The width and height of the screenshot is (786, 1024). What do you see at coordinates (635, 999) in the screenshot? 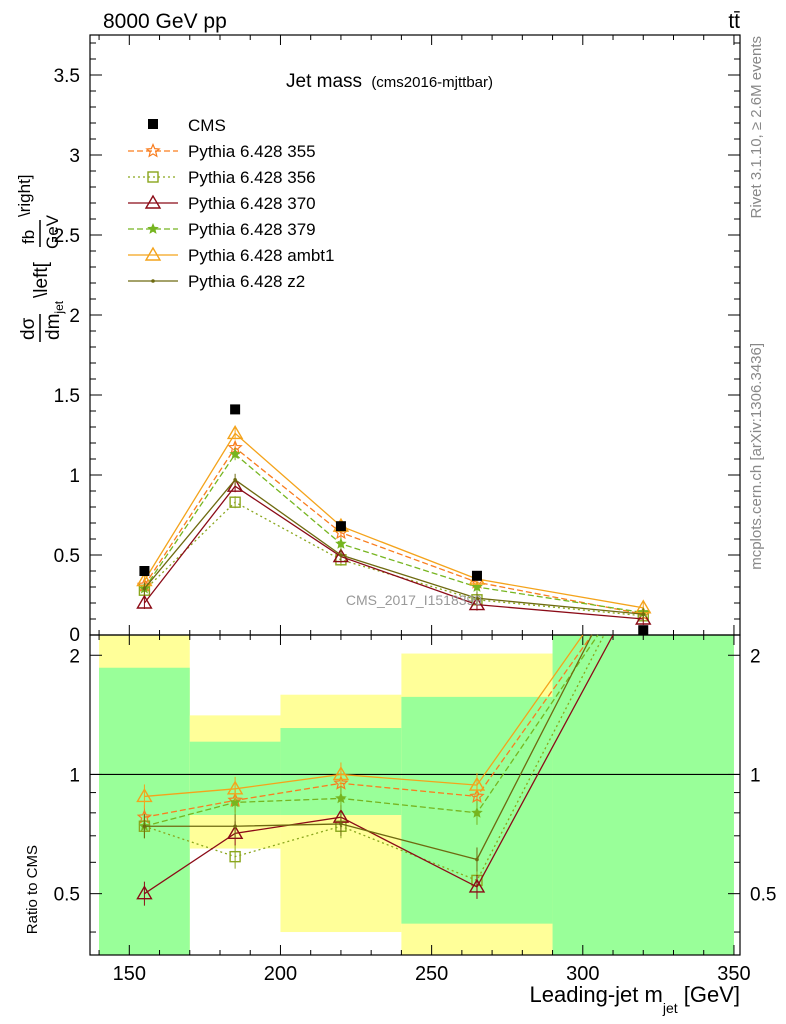
I see `x-axis-label: Leading-jet mjet [GeV]` at bounding box center [635, 999].